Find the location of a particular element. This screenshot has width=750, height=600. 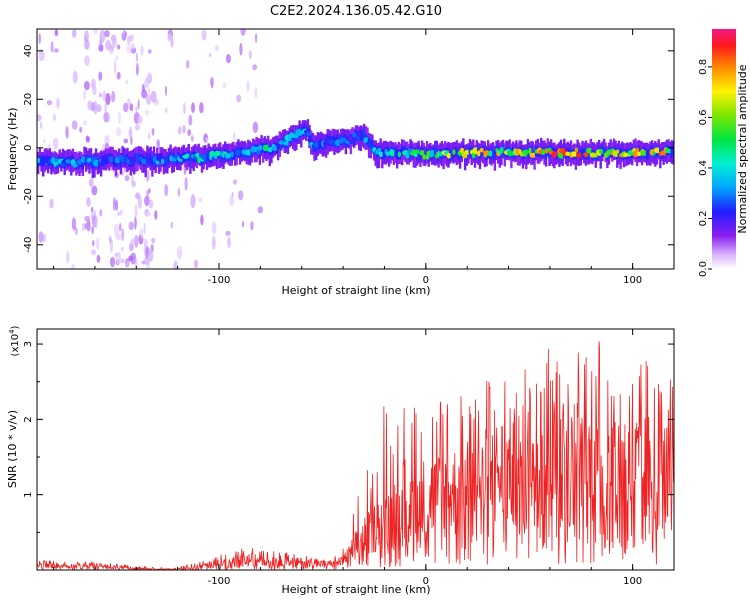

snr-scale-label: (x104) is located at coordinates (14, 340).